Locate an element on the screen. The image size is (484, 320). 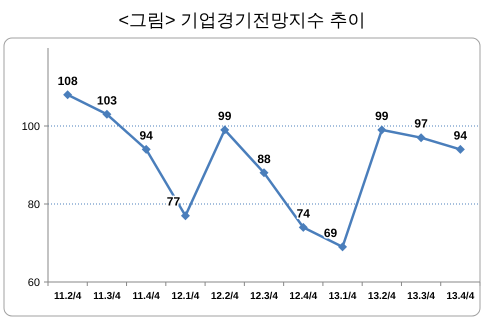
x-tick-label: 12.4/4 is located at coordinates (303, 296).